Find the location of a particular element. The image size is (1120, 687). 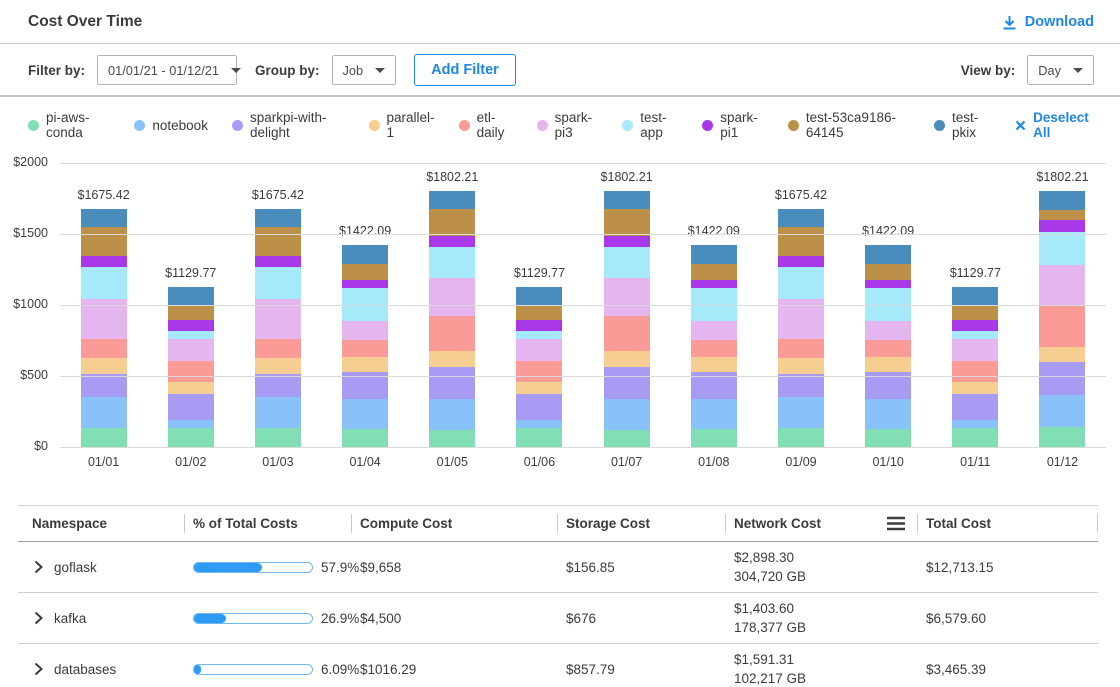

legend-item-test-53ca9186-64145: test-53ca9186-64145 is located at coordinates (848, 125).